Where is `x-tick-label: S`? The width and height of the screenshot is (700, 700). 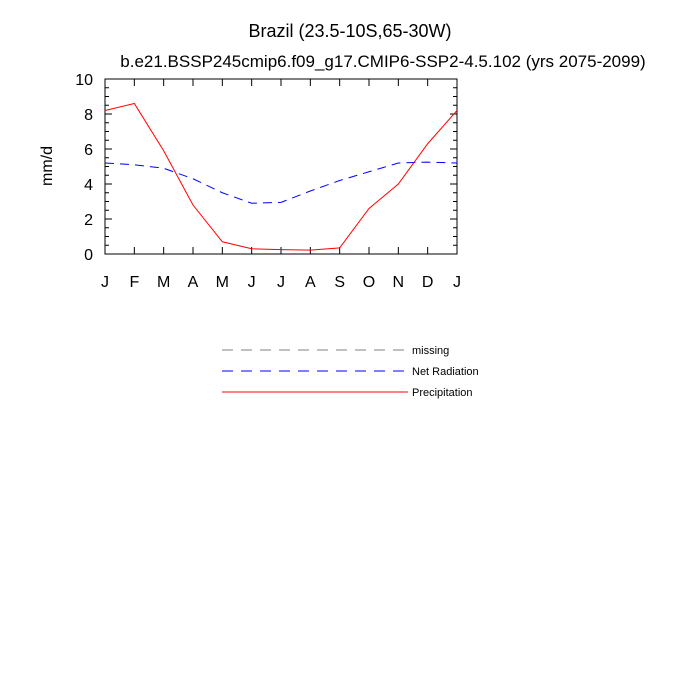 x-tick-label: S is located at coordinates (339, 282).